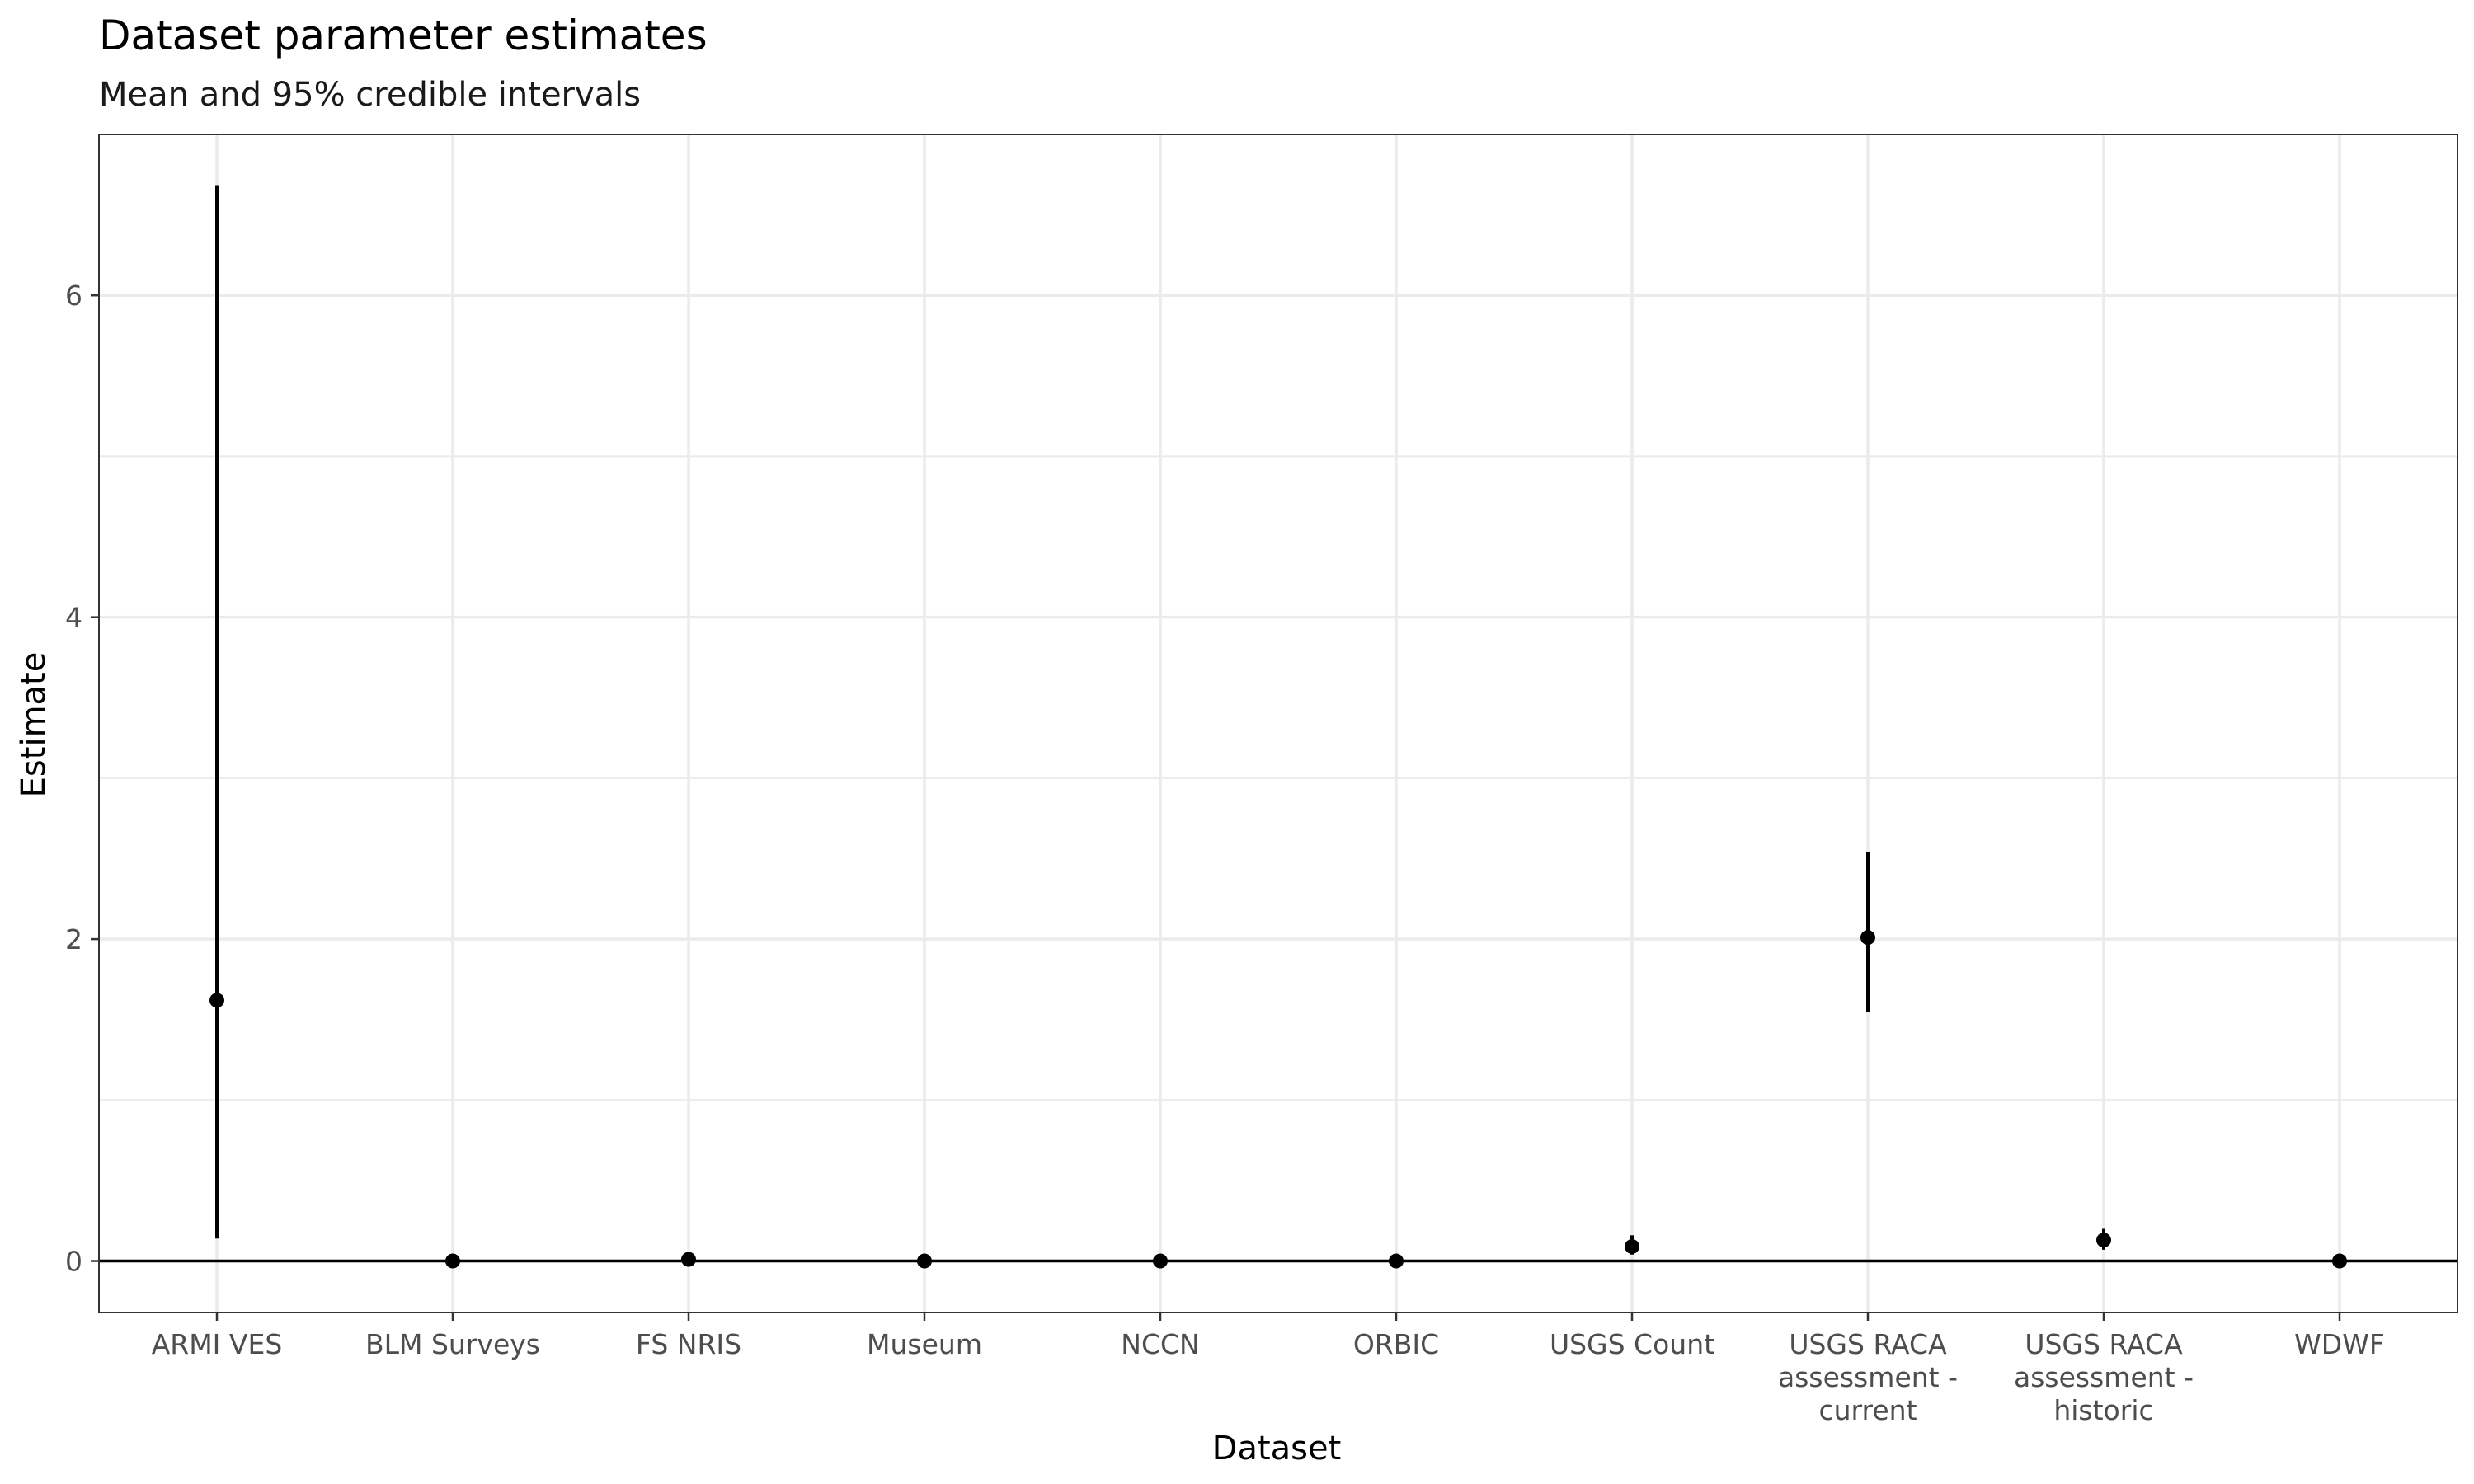 This screenshot has height=1484, width=2474. Describe the element at coordinates (73, 618) in the screenshot. I see `y-tick-label: 4` at that location.